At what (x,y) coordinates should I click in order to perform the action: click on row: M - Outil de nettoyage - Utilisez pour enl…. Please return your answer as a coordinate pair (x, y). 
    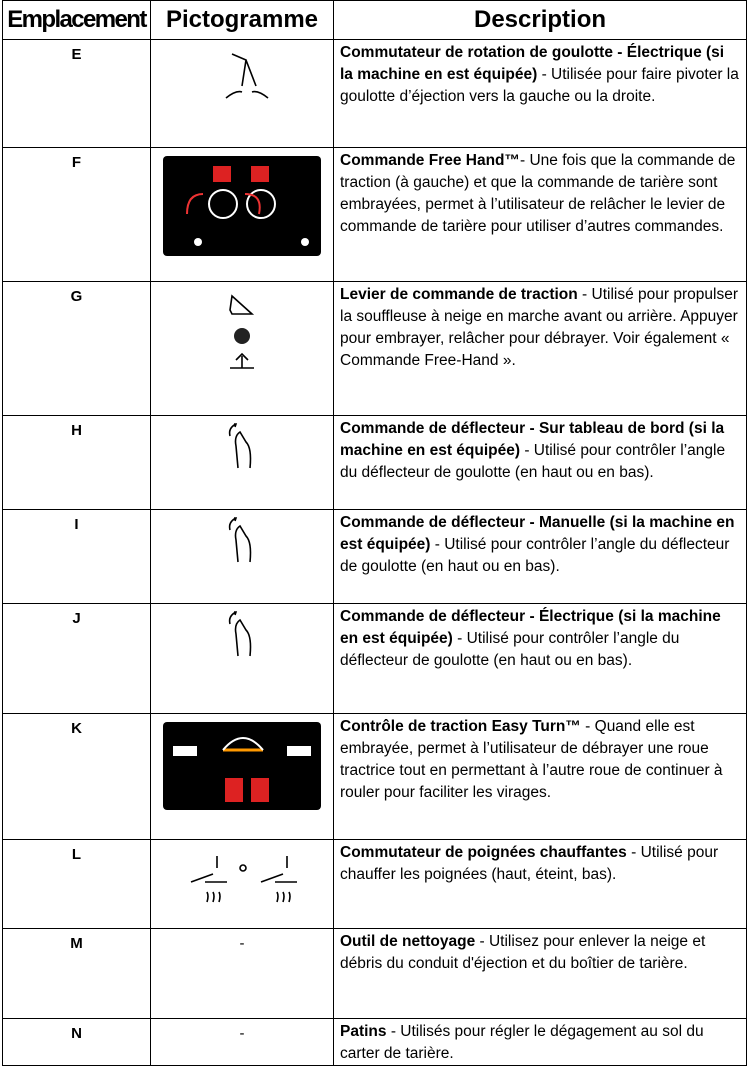
    Looking at the image, I should click on (374, 973).